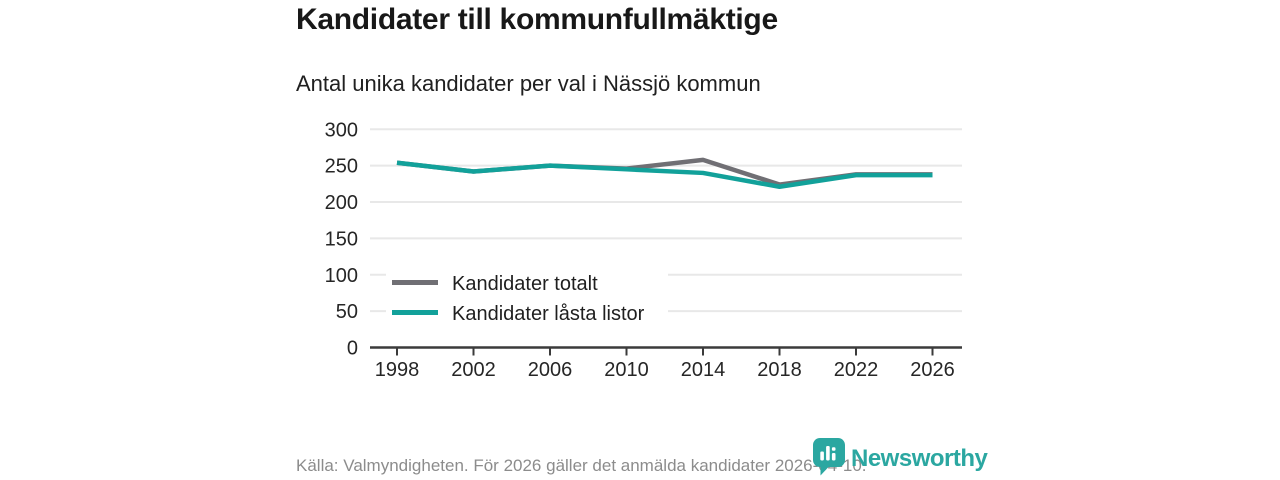 The width and height of the screenshot is (1280, 480). I want to click on x-axis-tick-label: 2002, so click(473, 370).